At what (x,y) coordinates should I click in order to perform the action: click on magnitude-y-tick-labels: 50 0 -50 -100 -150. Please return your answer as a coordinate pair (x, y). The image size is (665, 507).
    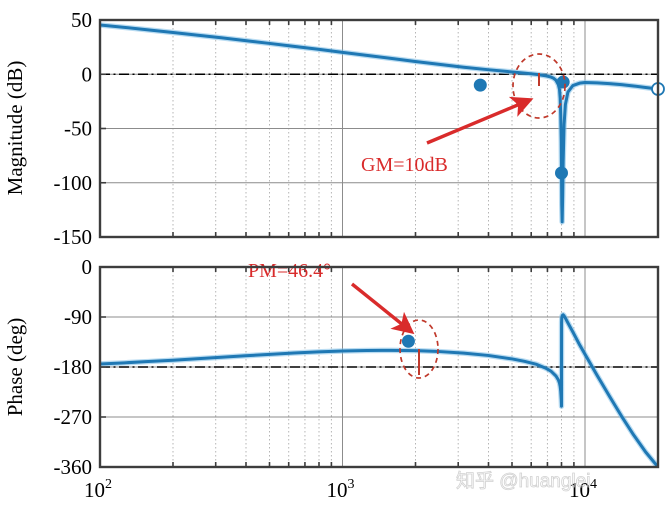
    Looking at the image, I should click on (80, 128).